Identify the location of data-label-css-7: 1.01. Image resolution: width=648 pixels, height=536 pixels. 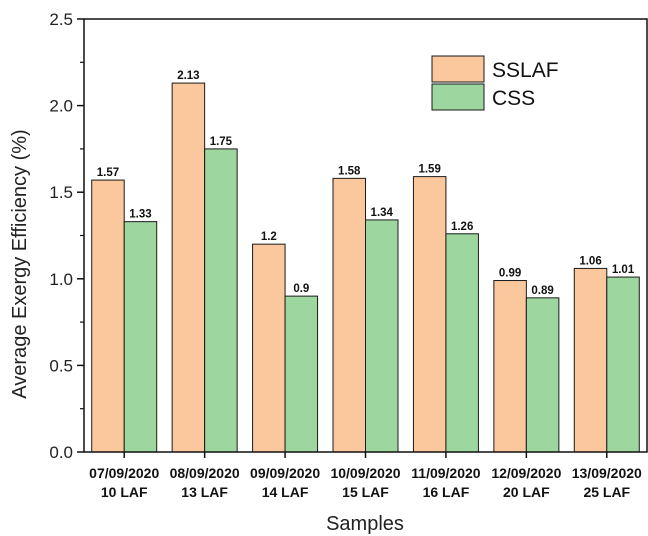
(623, 270).